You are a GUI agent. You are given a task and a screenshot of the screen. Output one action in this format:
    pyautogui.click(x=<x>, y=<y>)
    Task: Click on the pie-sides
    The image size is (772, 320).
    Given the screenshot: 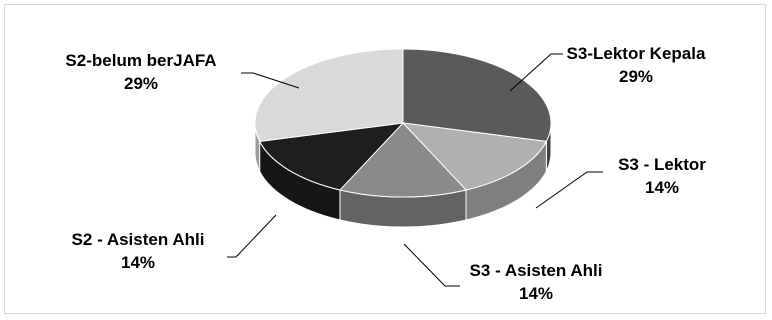 What is the action you would take?
    pyautogui.click(x=403, y=175)
    